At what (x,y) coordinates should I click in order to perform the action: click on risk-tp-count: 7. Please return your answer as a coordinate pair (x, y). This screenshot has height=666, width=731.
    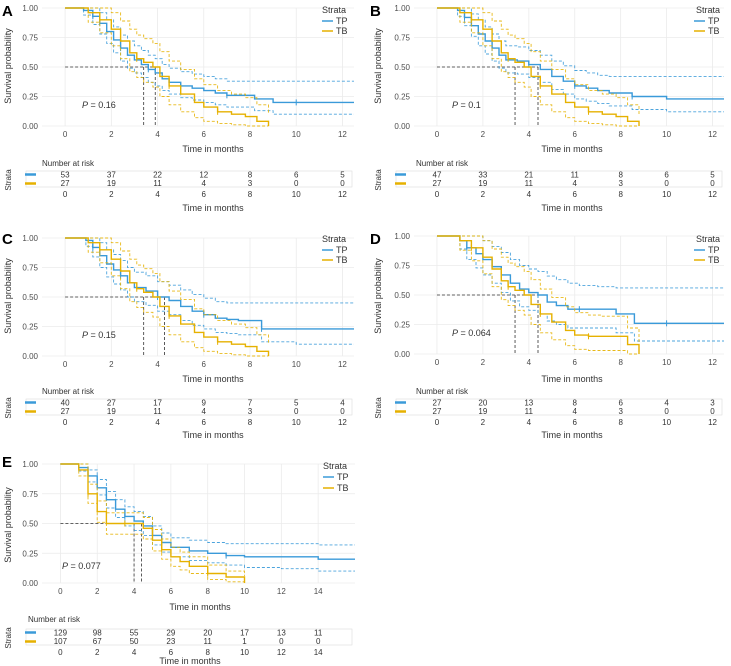
    Looking at the image, I should click on (250, 403).